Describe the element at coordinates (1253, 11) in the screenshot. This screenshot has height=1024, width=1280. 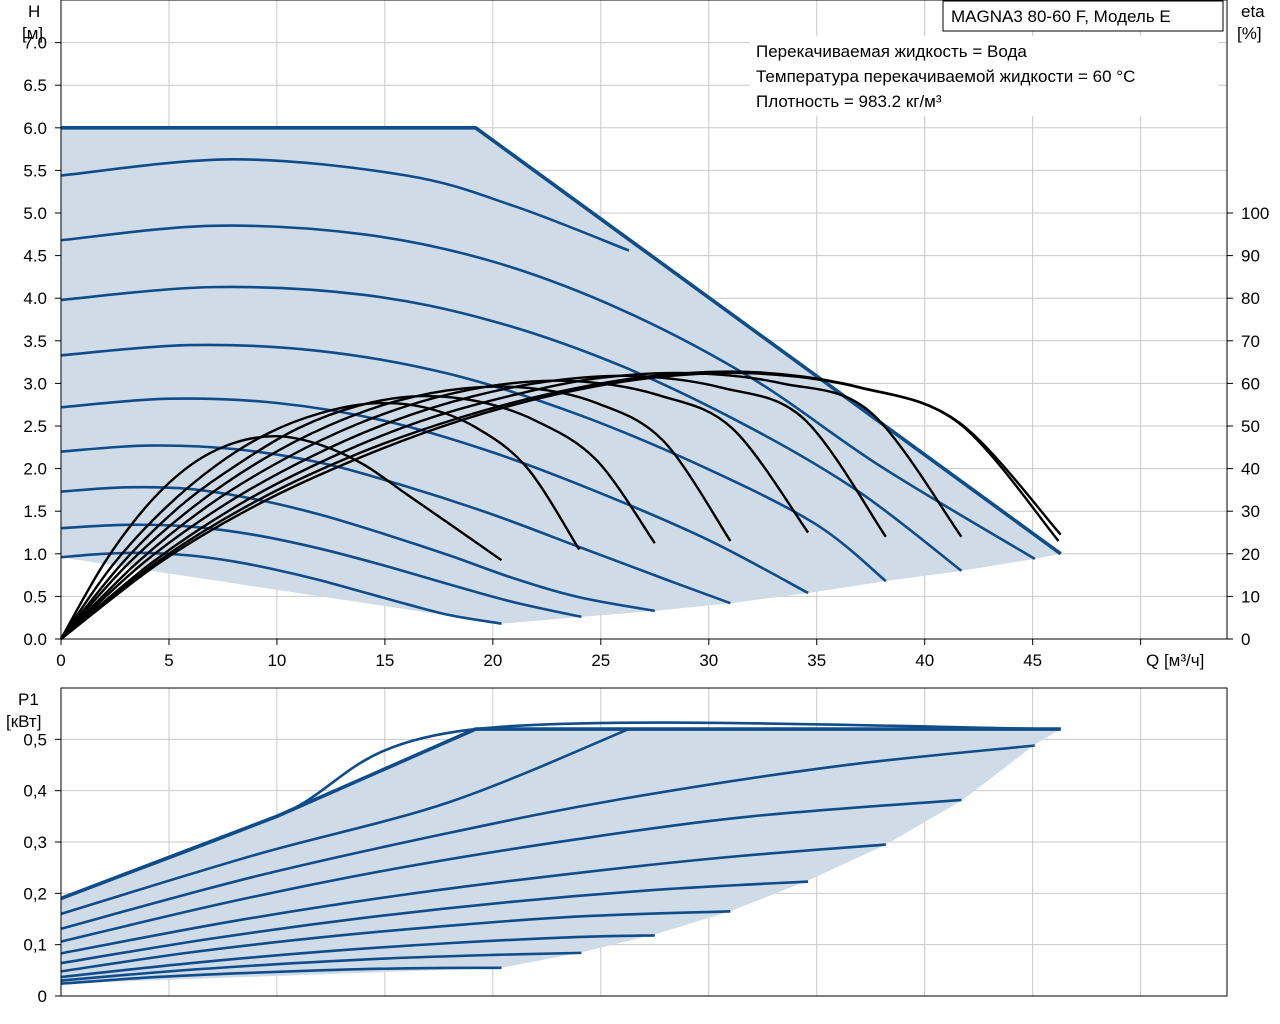
I see `efficiency-axis-label: eta` at that location.